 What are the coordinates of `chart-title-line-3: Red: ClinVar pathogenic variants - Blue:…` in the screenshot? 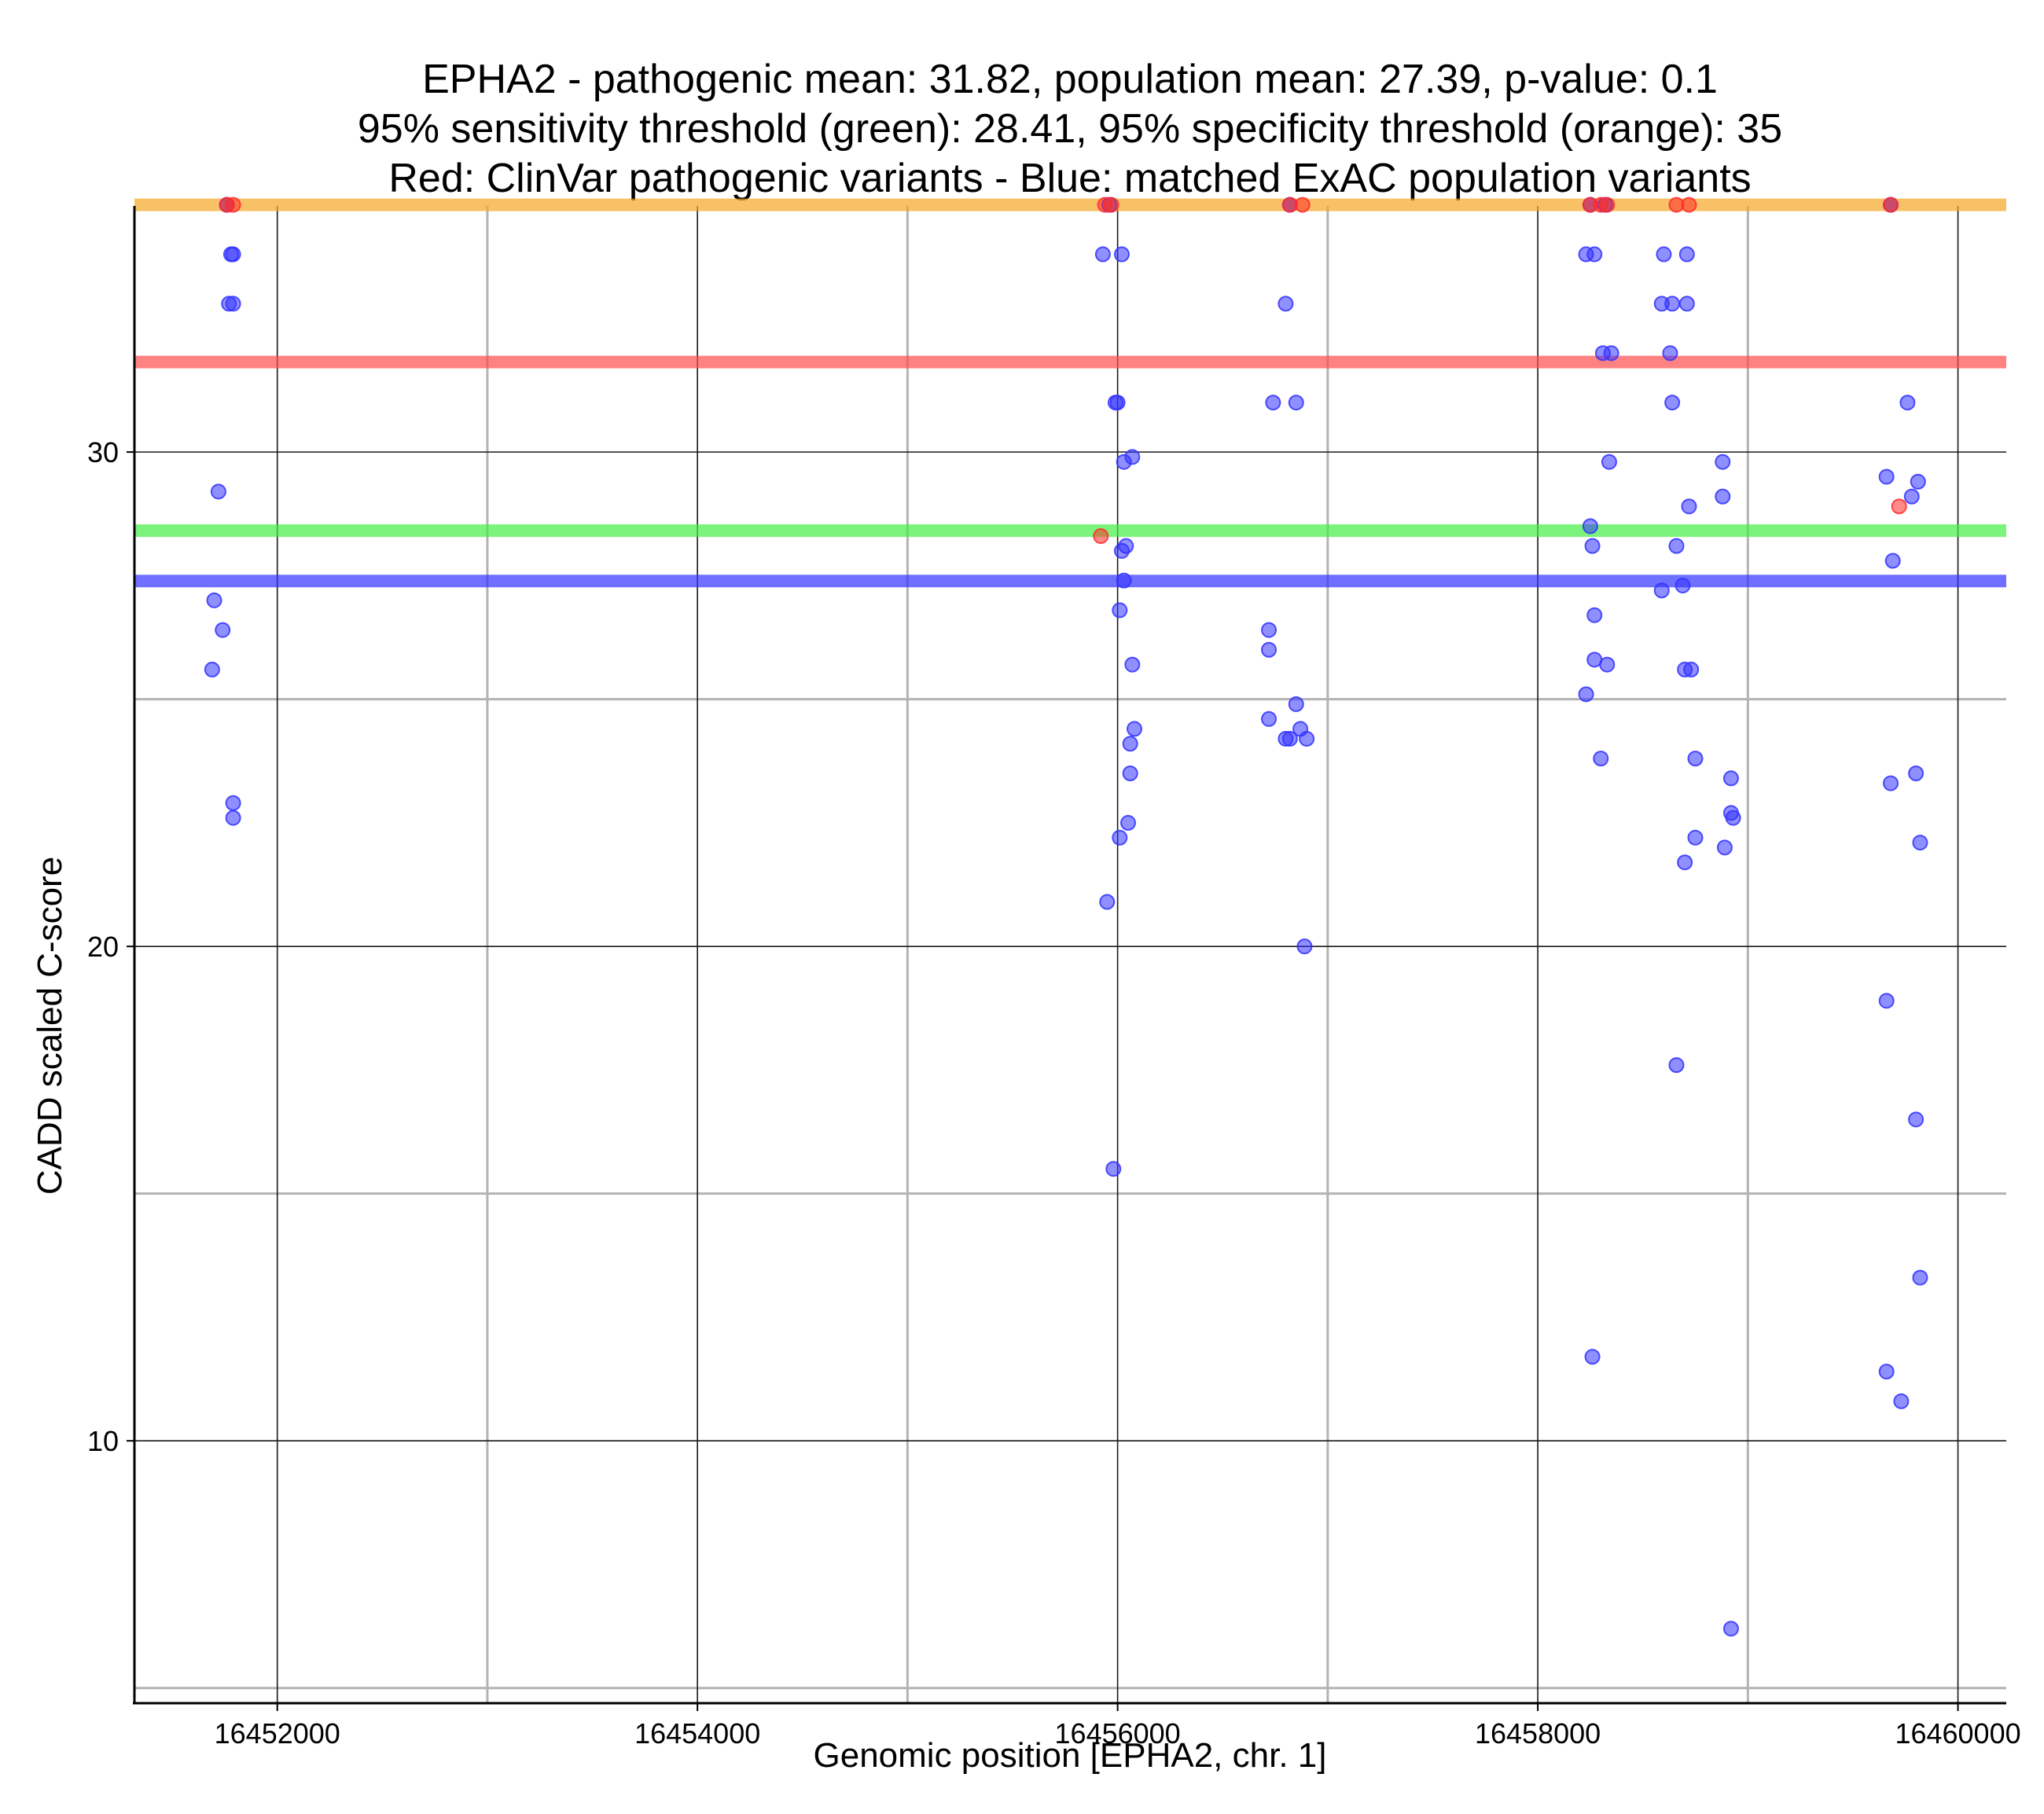 It's located at (1069, 178).